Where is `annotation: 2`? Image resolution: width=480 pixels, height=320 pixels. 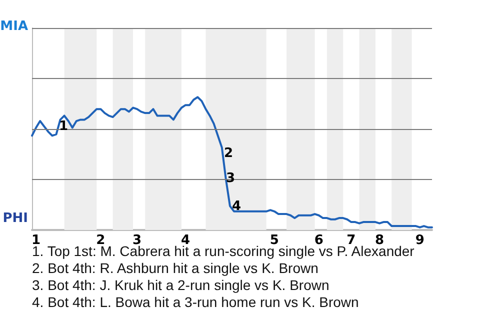
annotation: 2 is located at coordinates (229, 153).